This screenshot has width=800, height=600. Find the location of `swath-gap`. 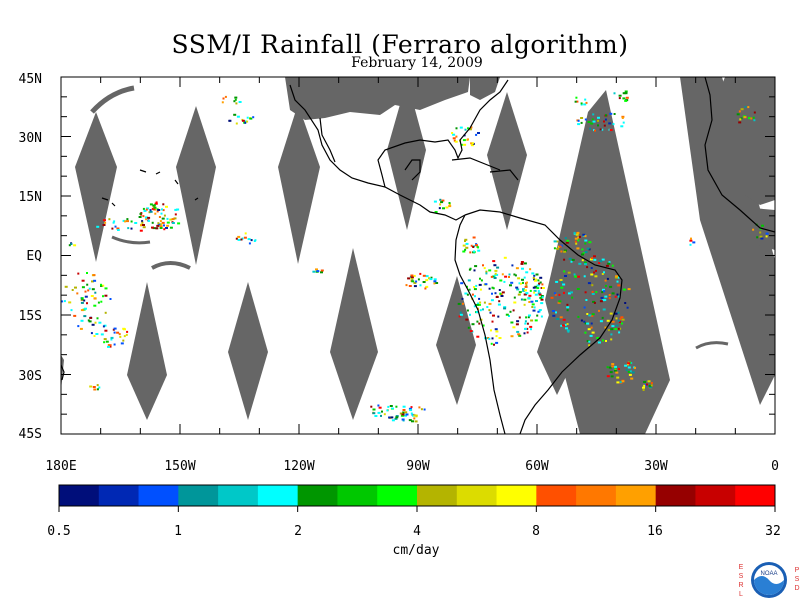

swath-gap is located at coordinates (406, 155).